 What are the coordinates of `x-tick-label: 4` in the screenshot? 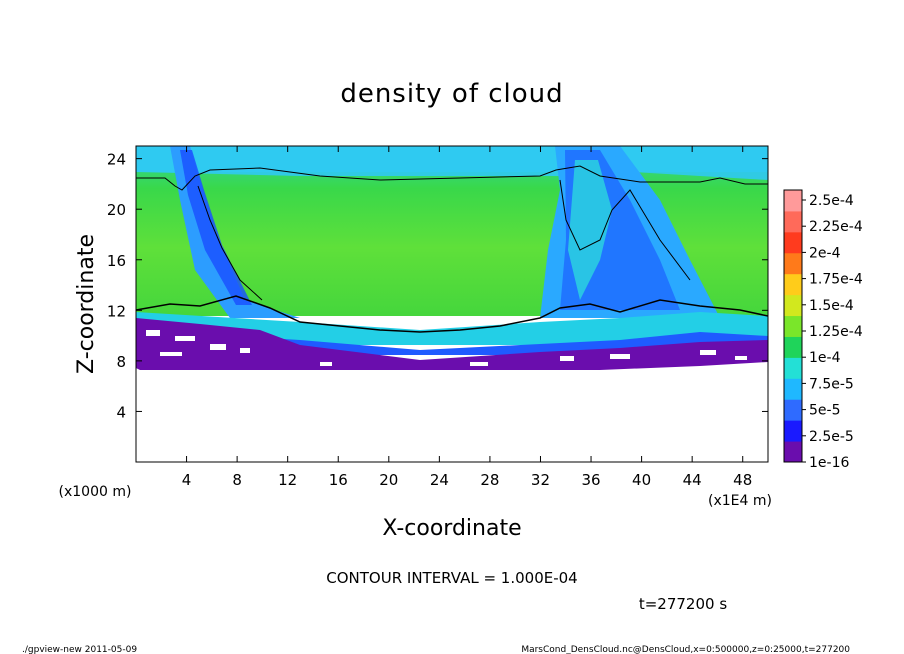 It's located at (187, 480).